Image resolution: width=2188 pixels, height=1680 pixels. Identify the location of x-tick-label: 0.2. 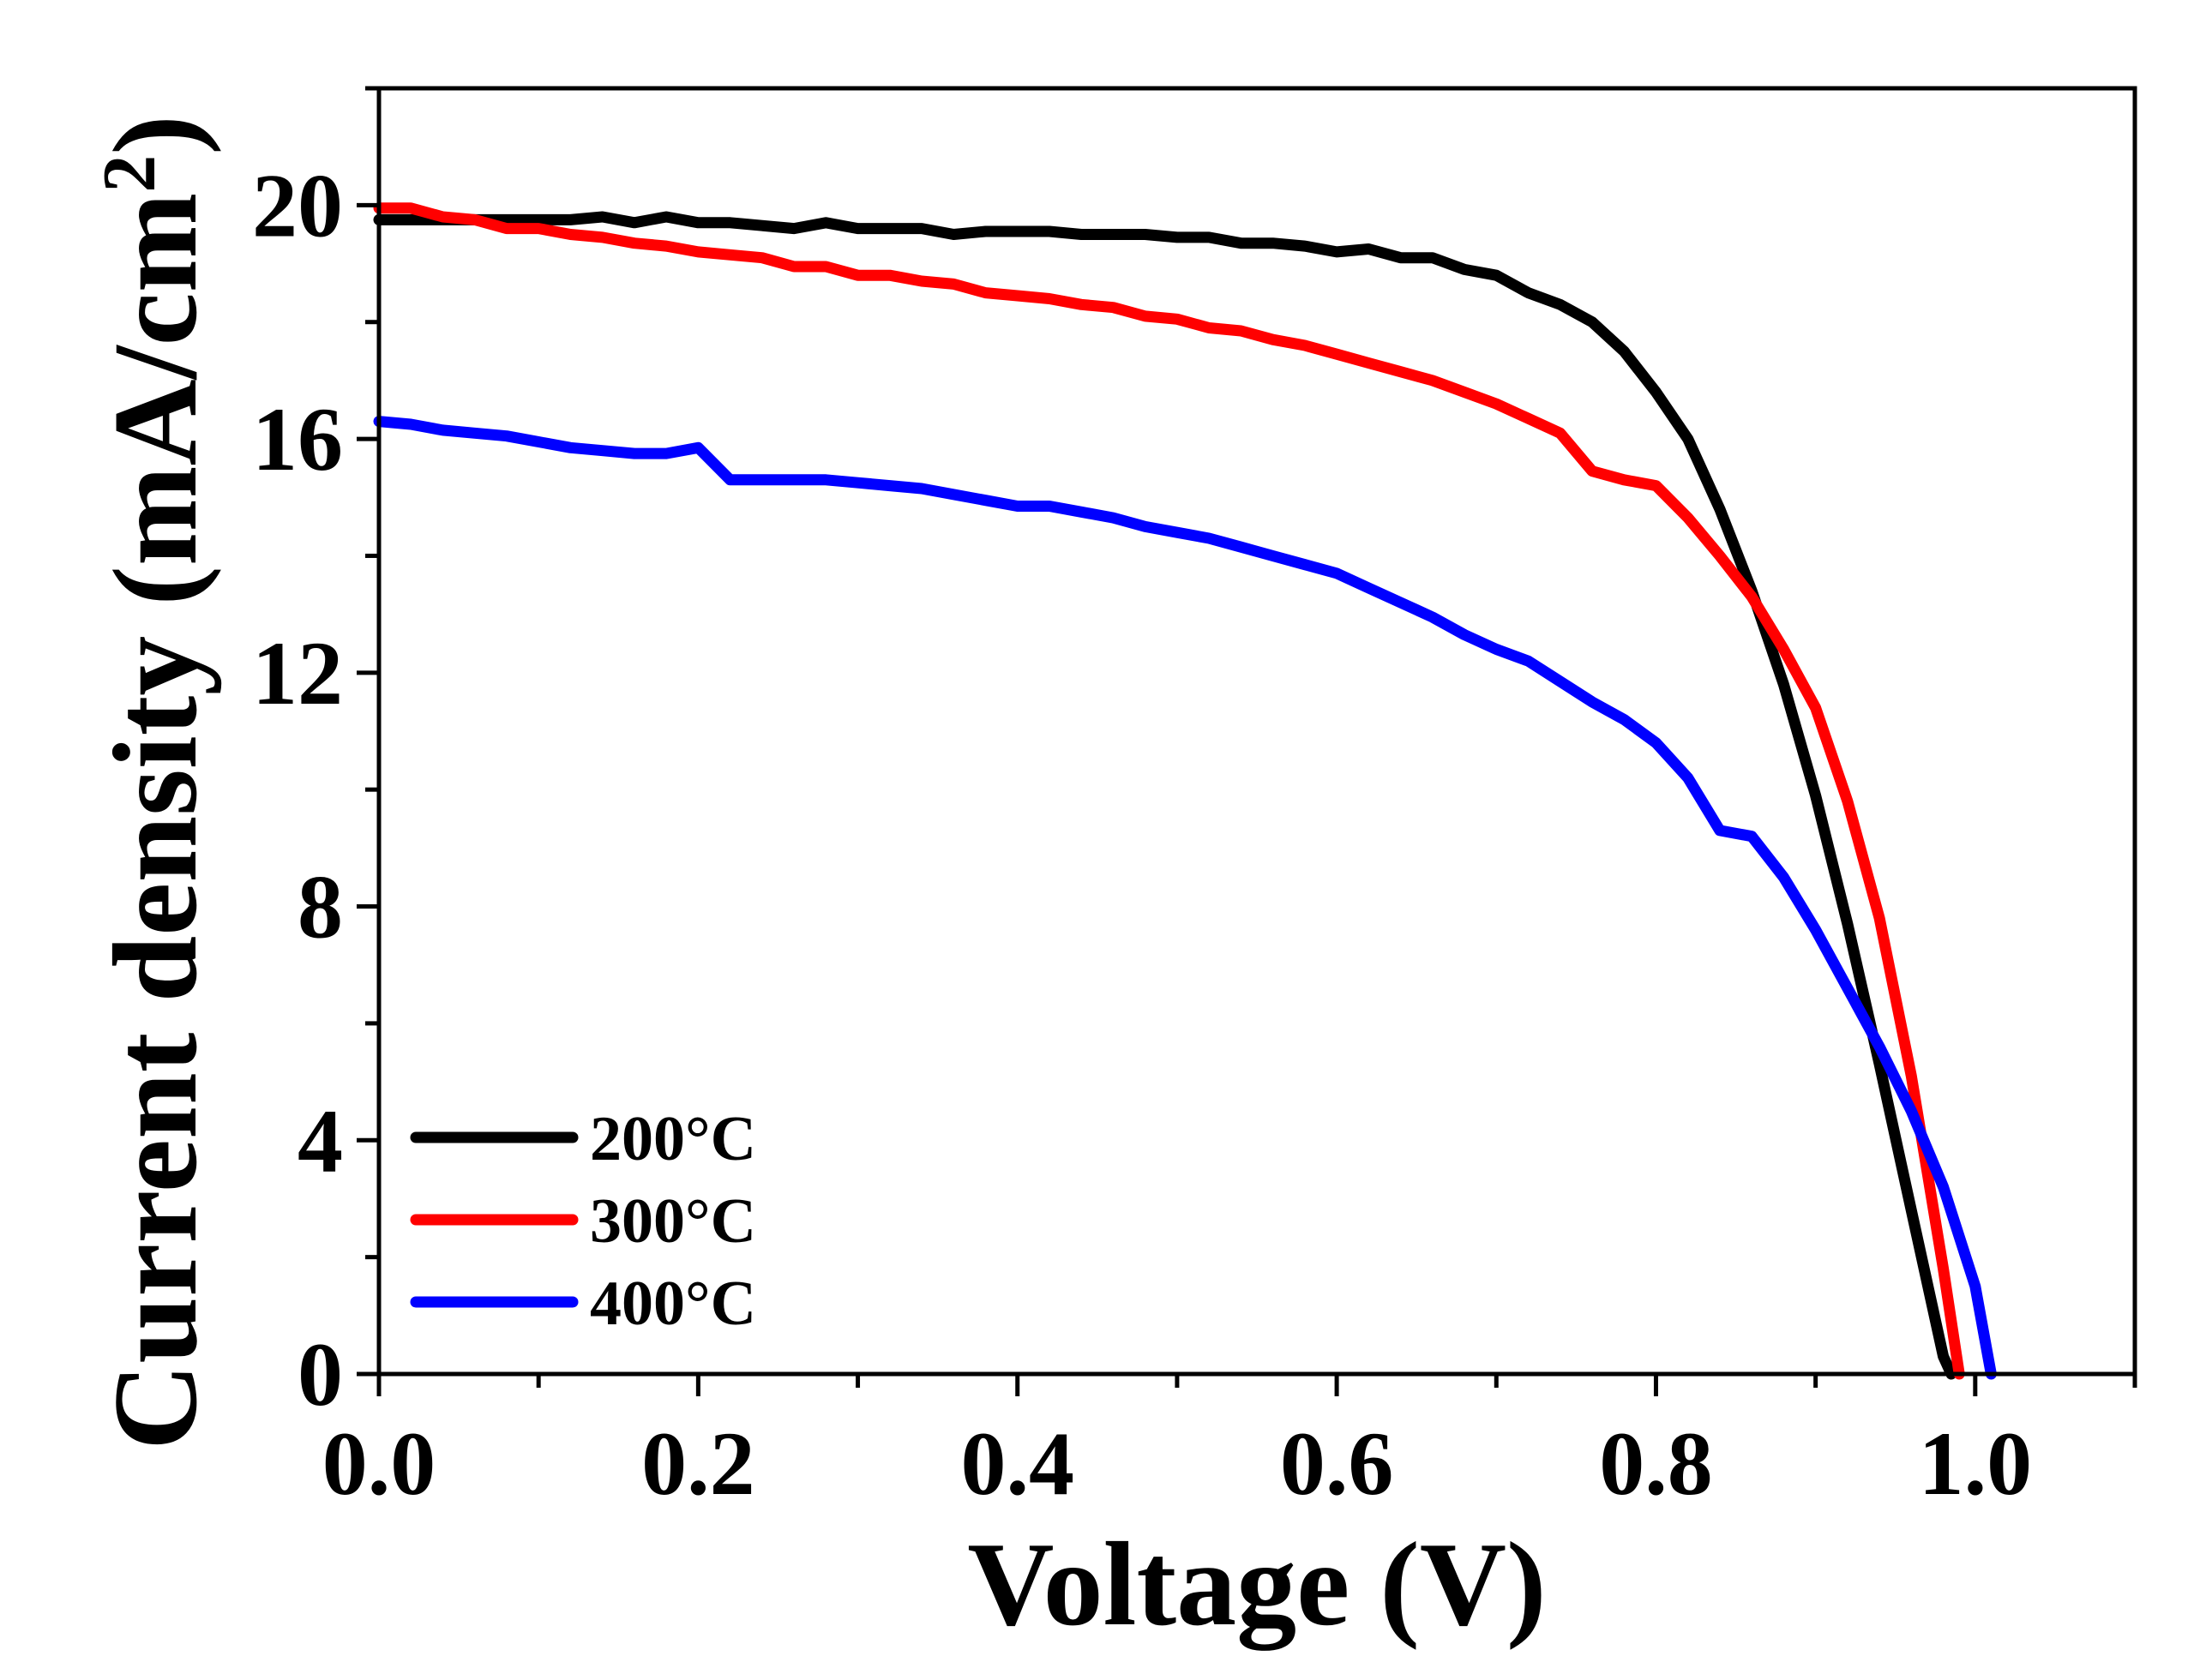
(698, 1463).